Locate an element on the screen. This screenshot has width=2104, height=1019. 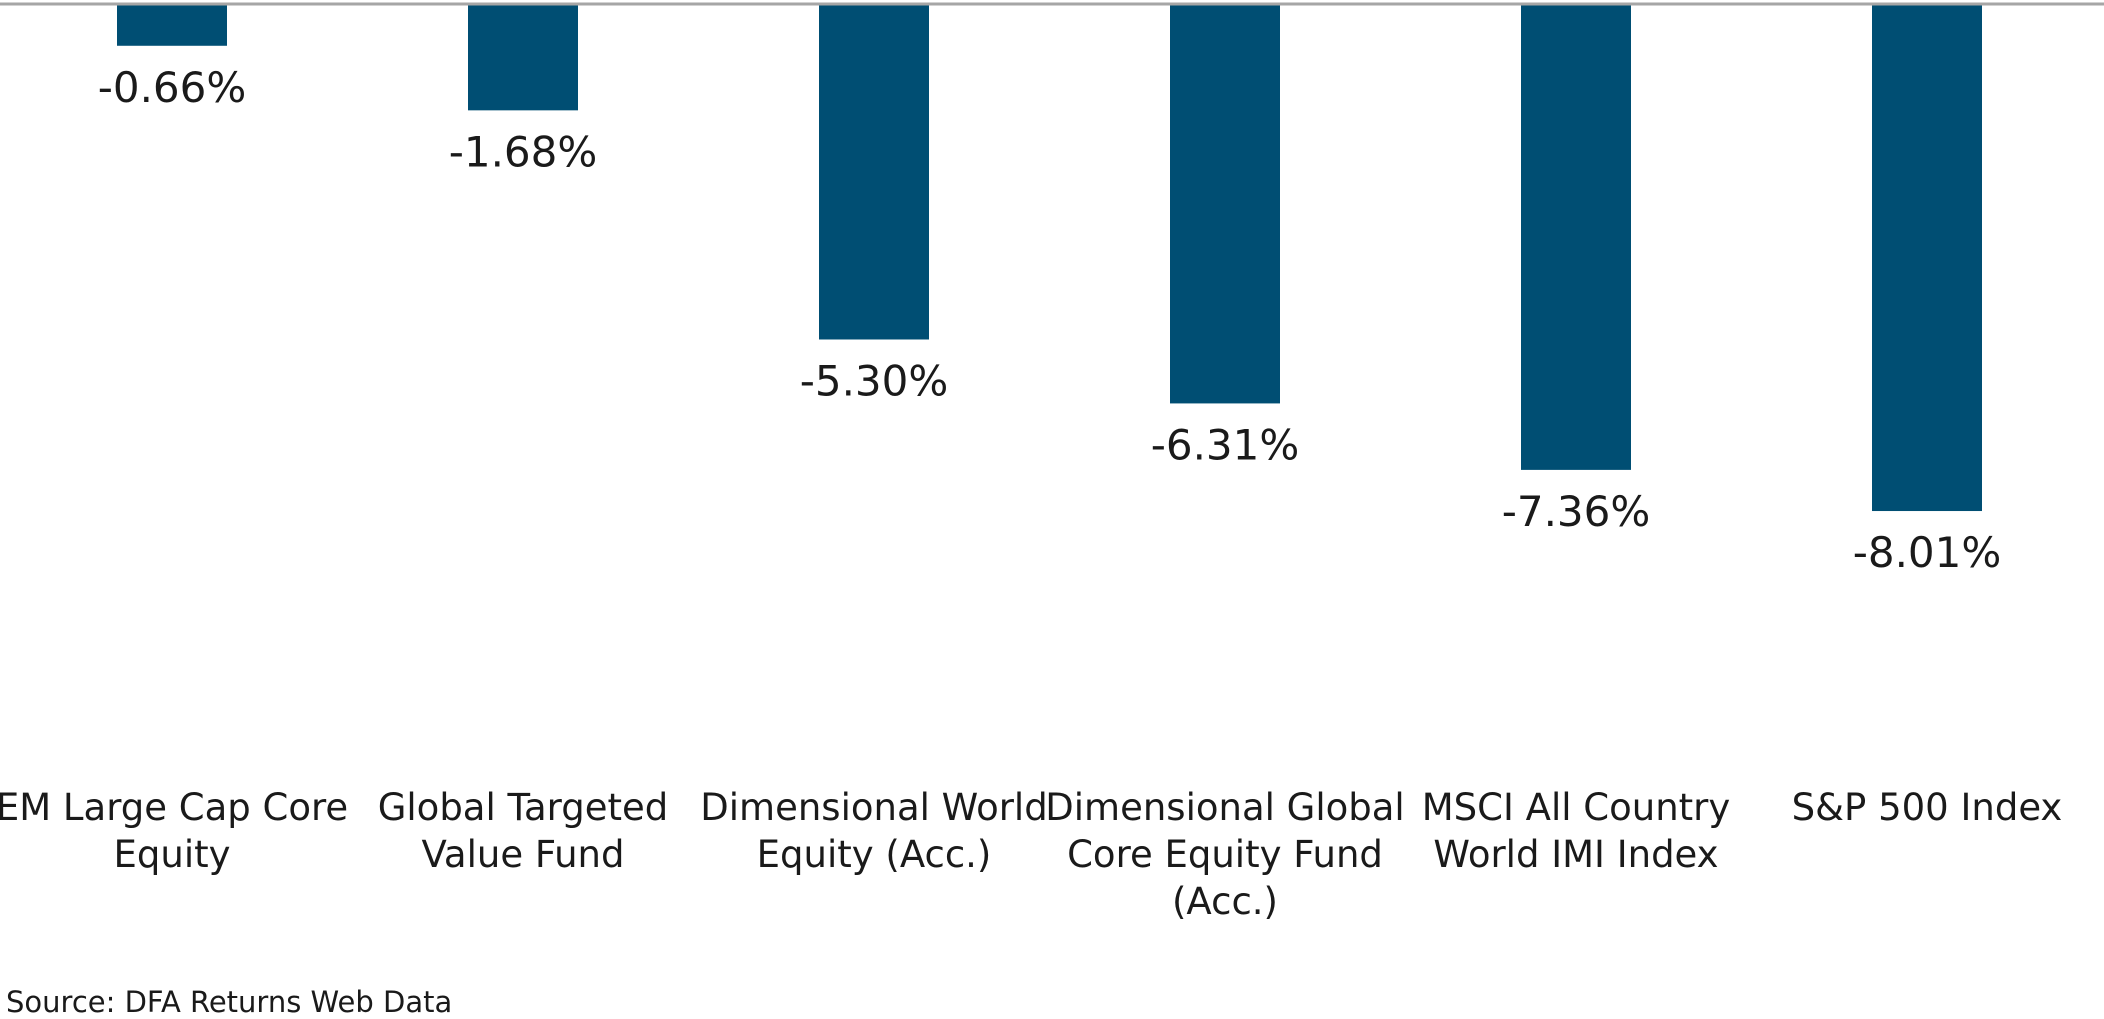
category-label-line: S&P 500 Index is located at coordinates (1927, 807).